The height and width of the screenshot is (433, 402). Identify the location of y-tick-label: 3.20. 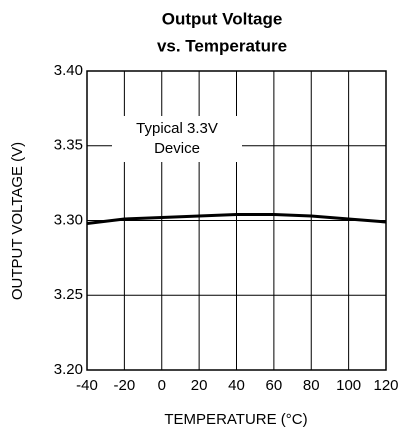
(68, 369).